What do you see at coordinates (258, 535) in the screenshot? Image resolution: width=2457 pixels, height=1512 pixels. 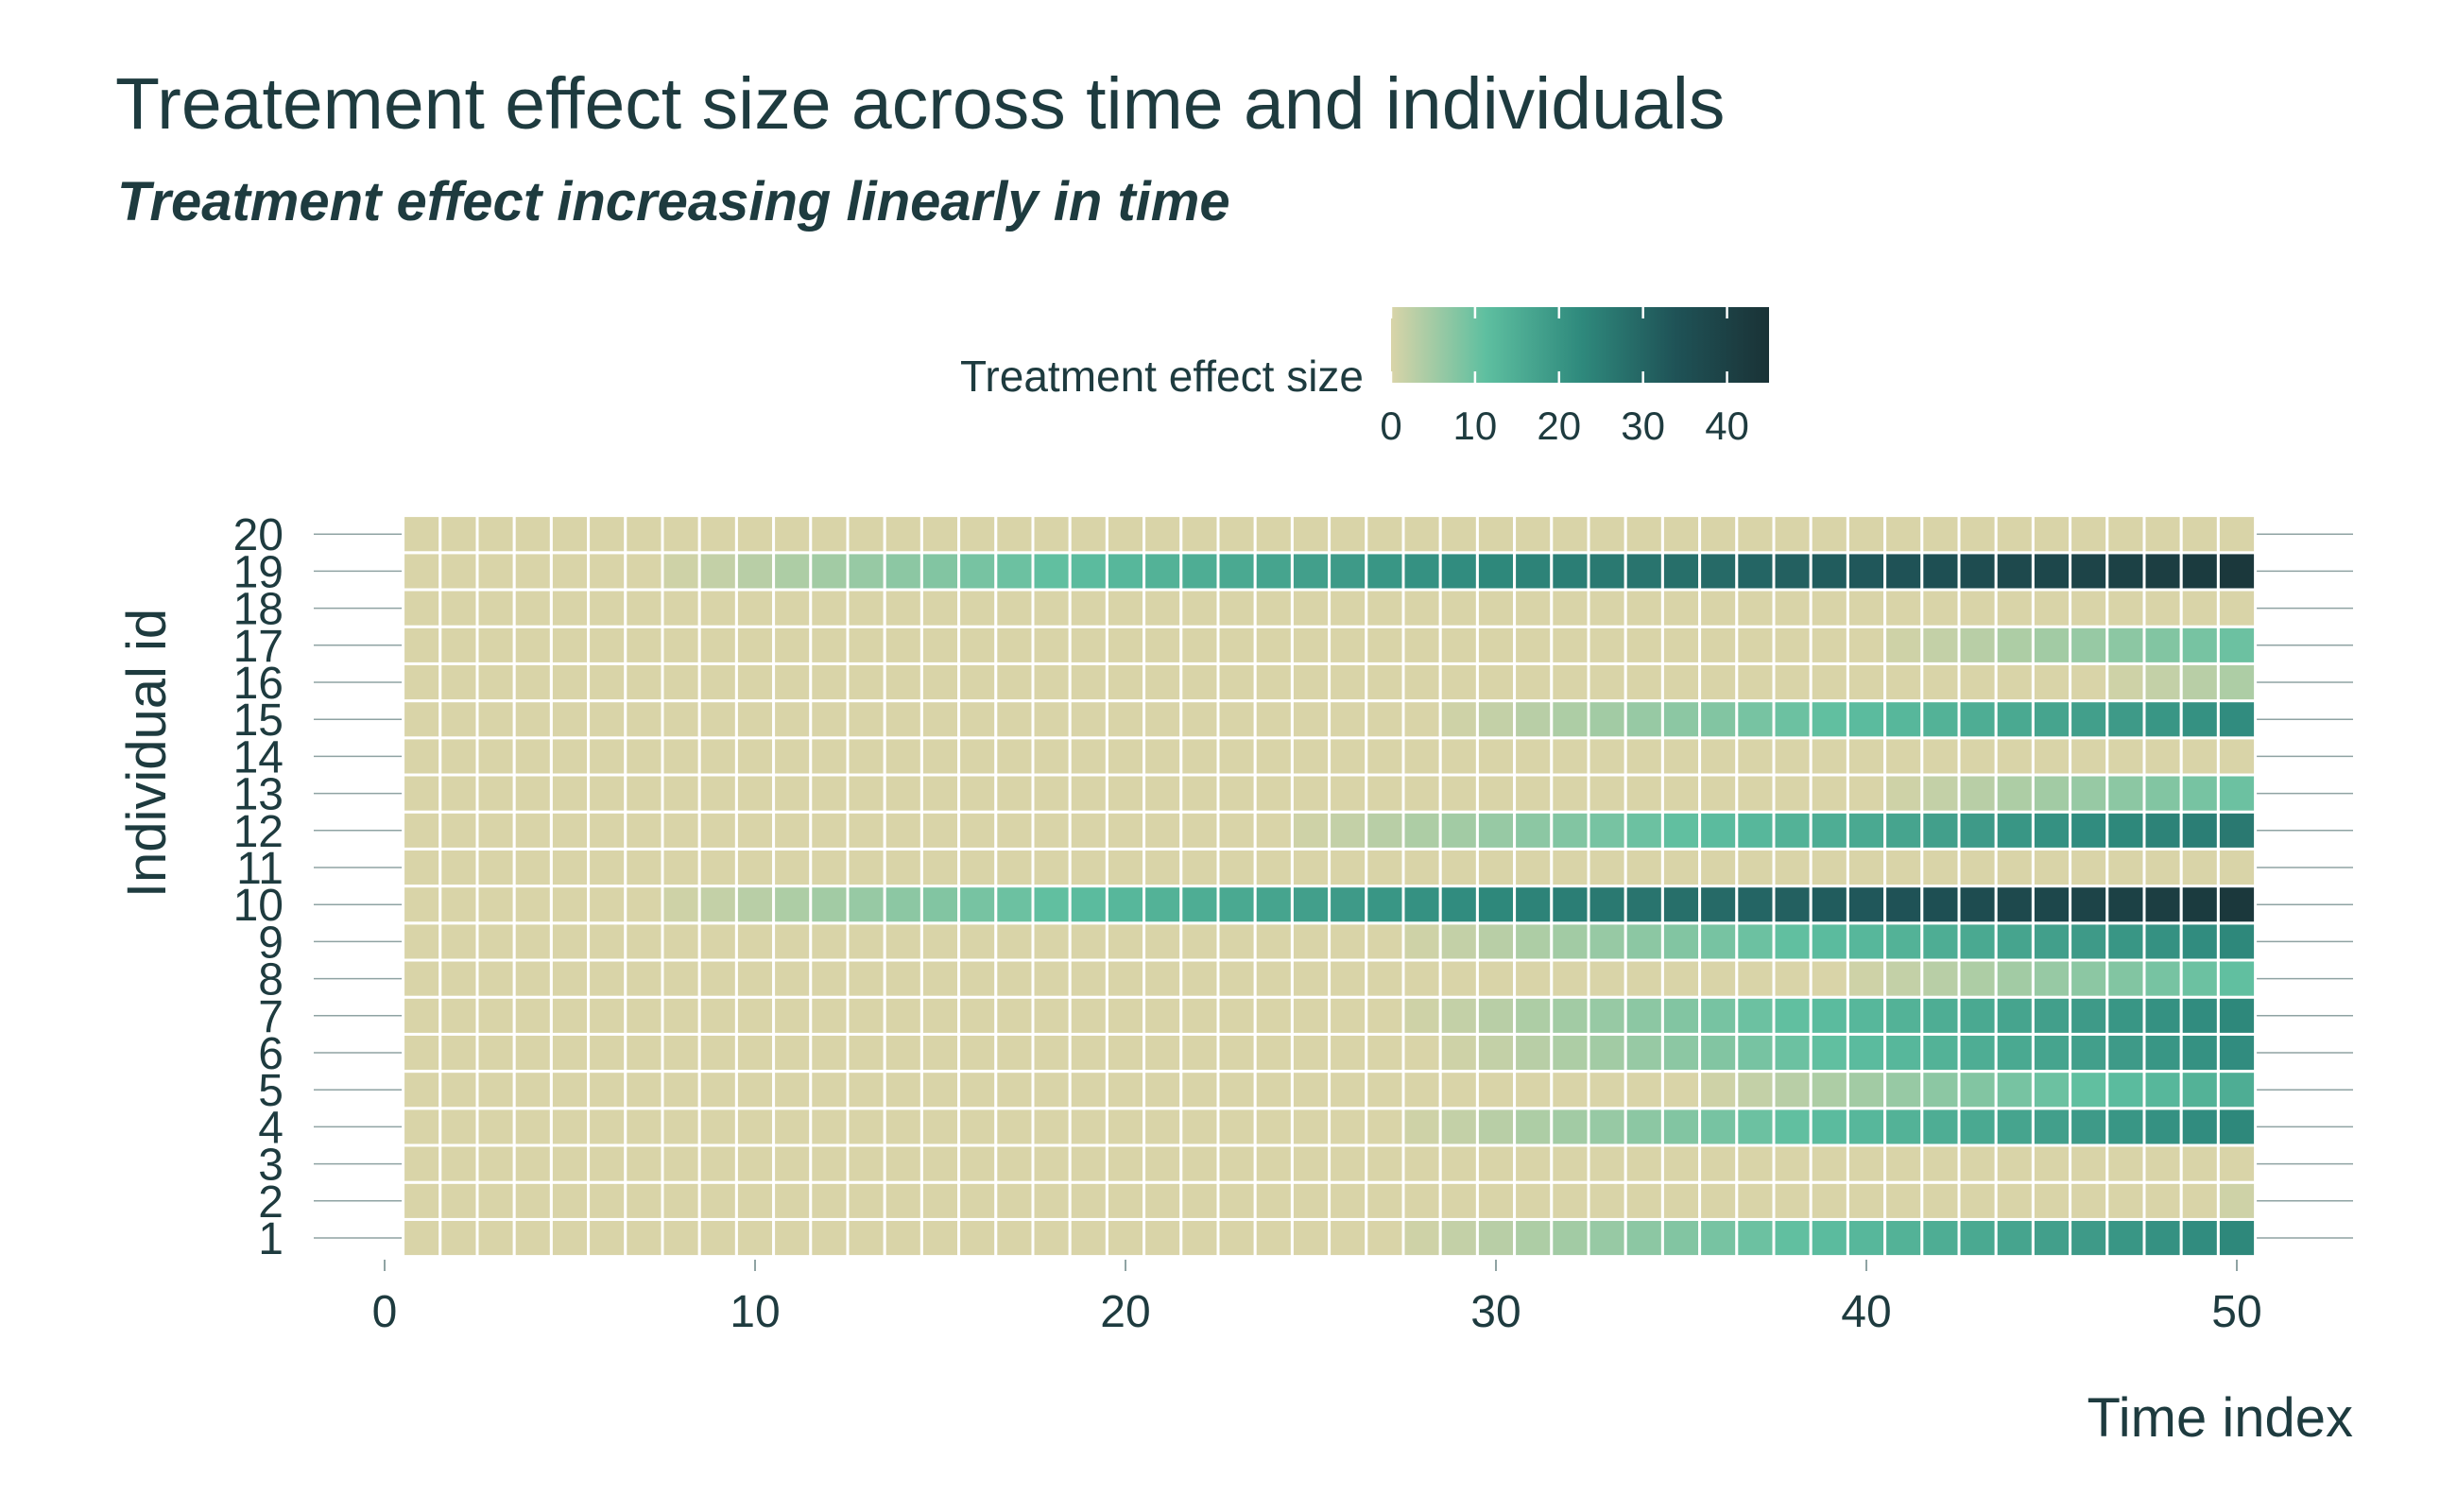 I see `y-tick-label: 20` at bounding box center [258, 535].